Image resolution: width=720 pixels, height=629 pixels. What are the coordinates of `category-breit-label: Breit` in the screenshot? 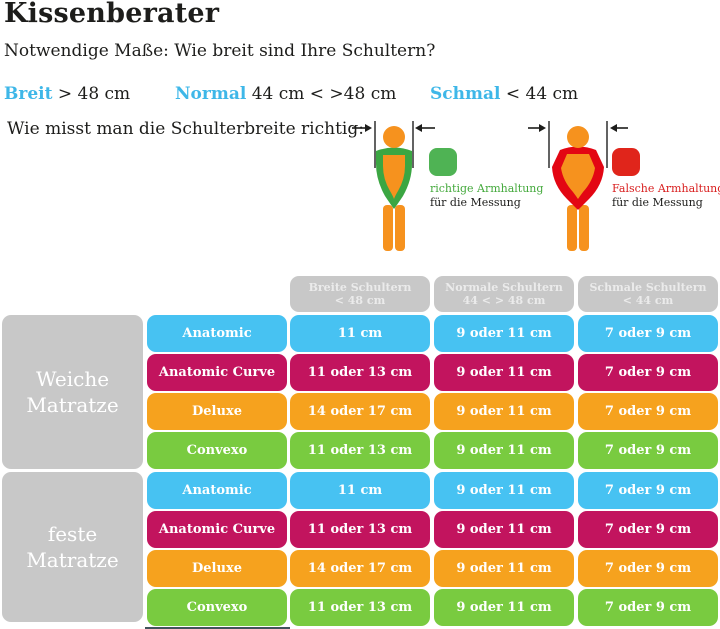 It's located at (28, 94).